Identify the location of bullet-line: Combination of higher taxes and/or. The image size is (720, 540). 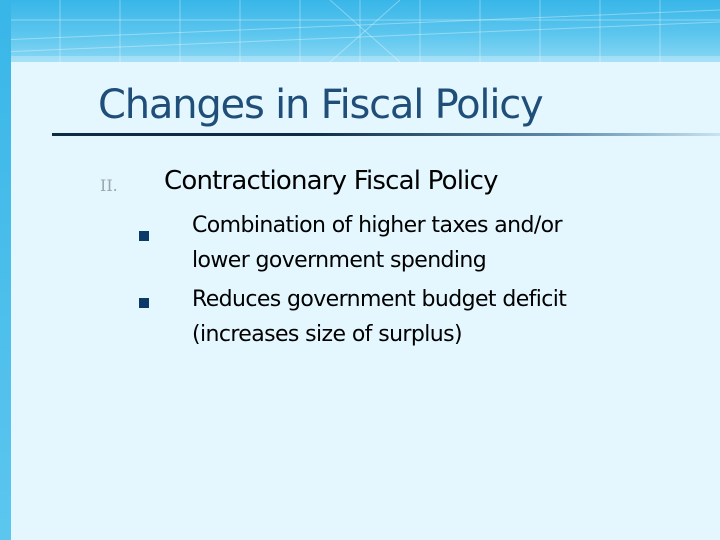
(377, 225).